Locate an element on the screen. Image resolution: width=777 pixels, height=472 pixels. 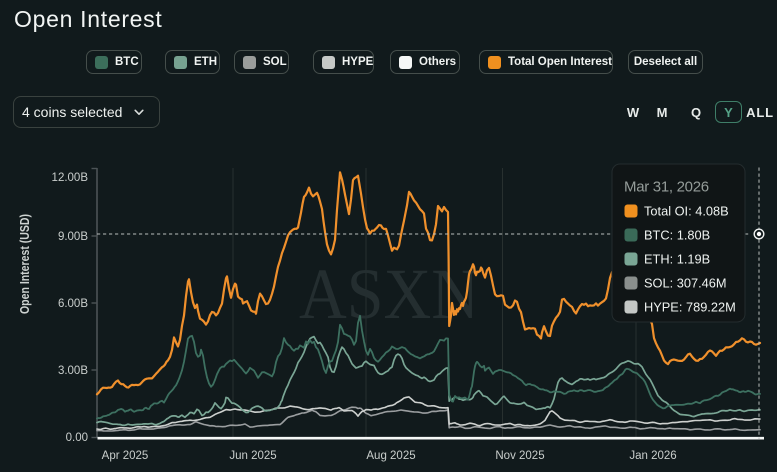
svg-text: 6.00B is located at coordinates (73, 304).